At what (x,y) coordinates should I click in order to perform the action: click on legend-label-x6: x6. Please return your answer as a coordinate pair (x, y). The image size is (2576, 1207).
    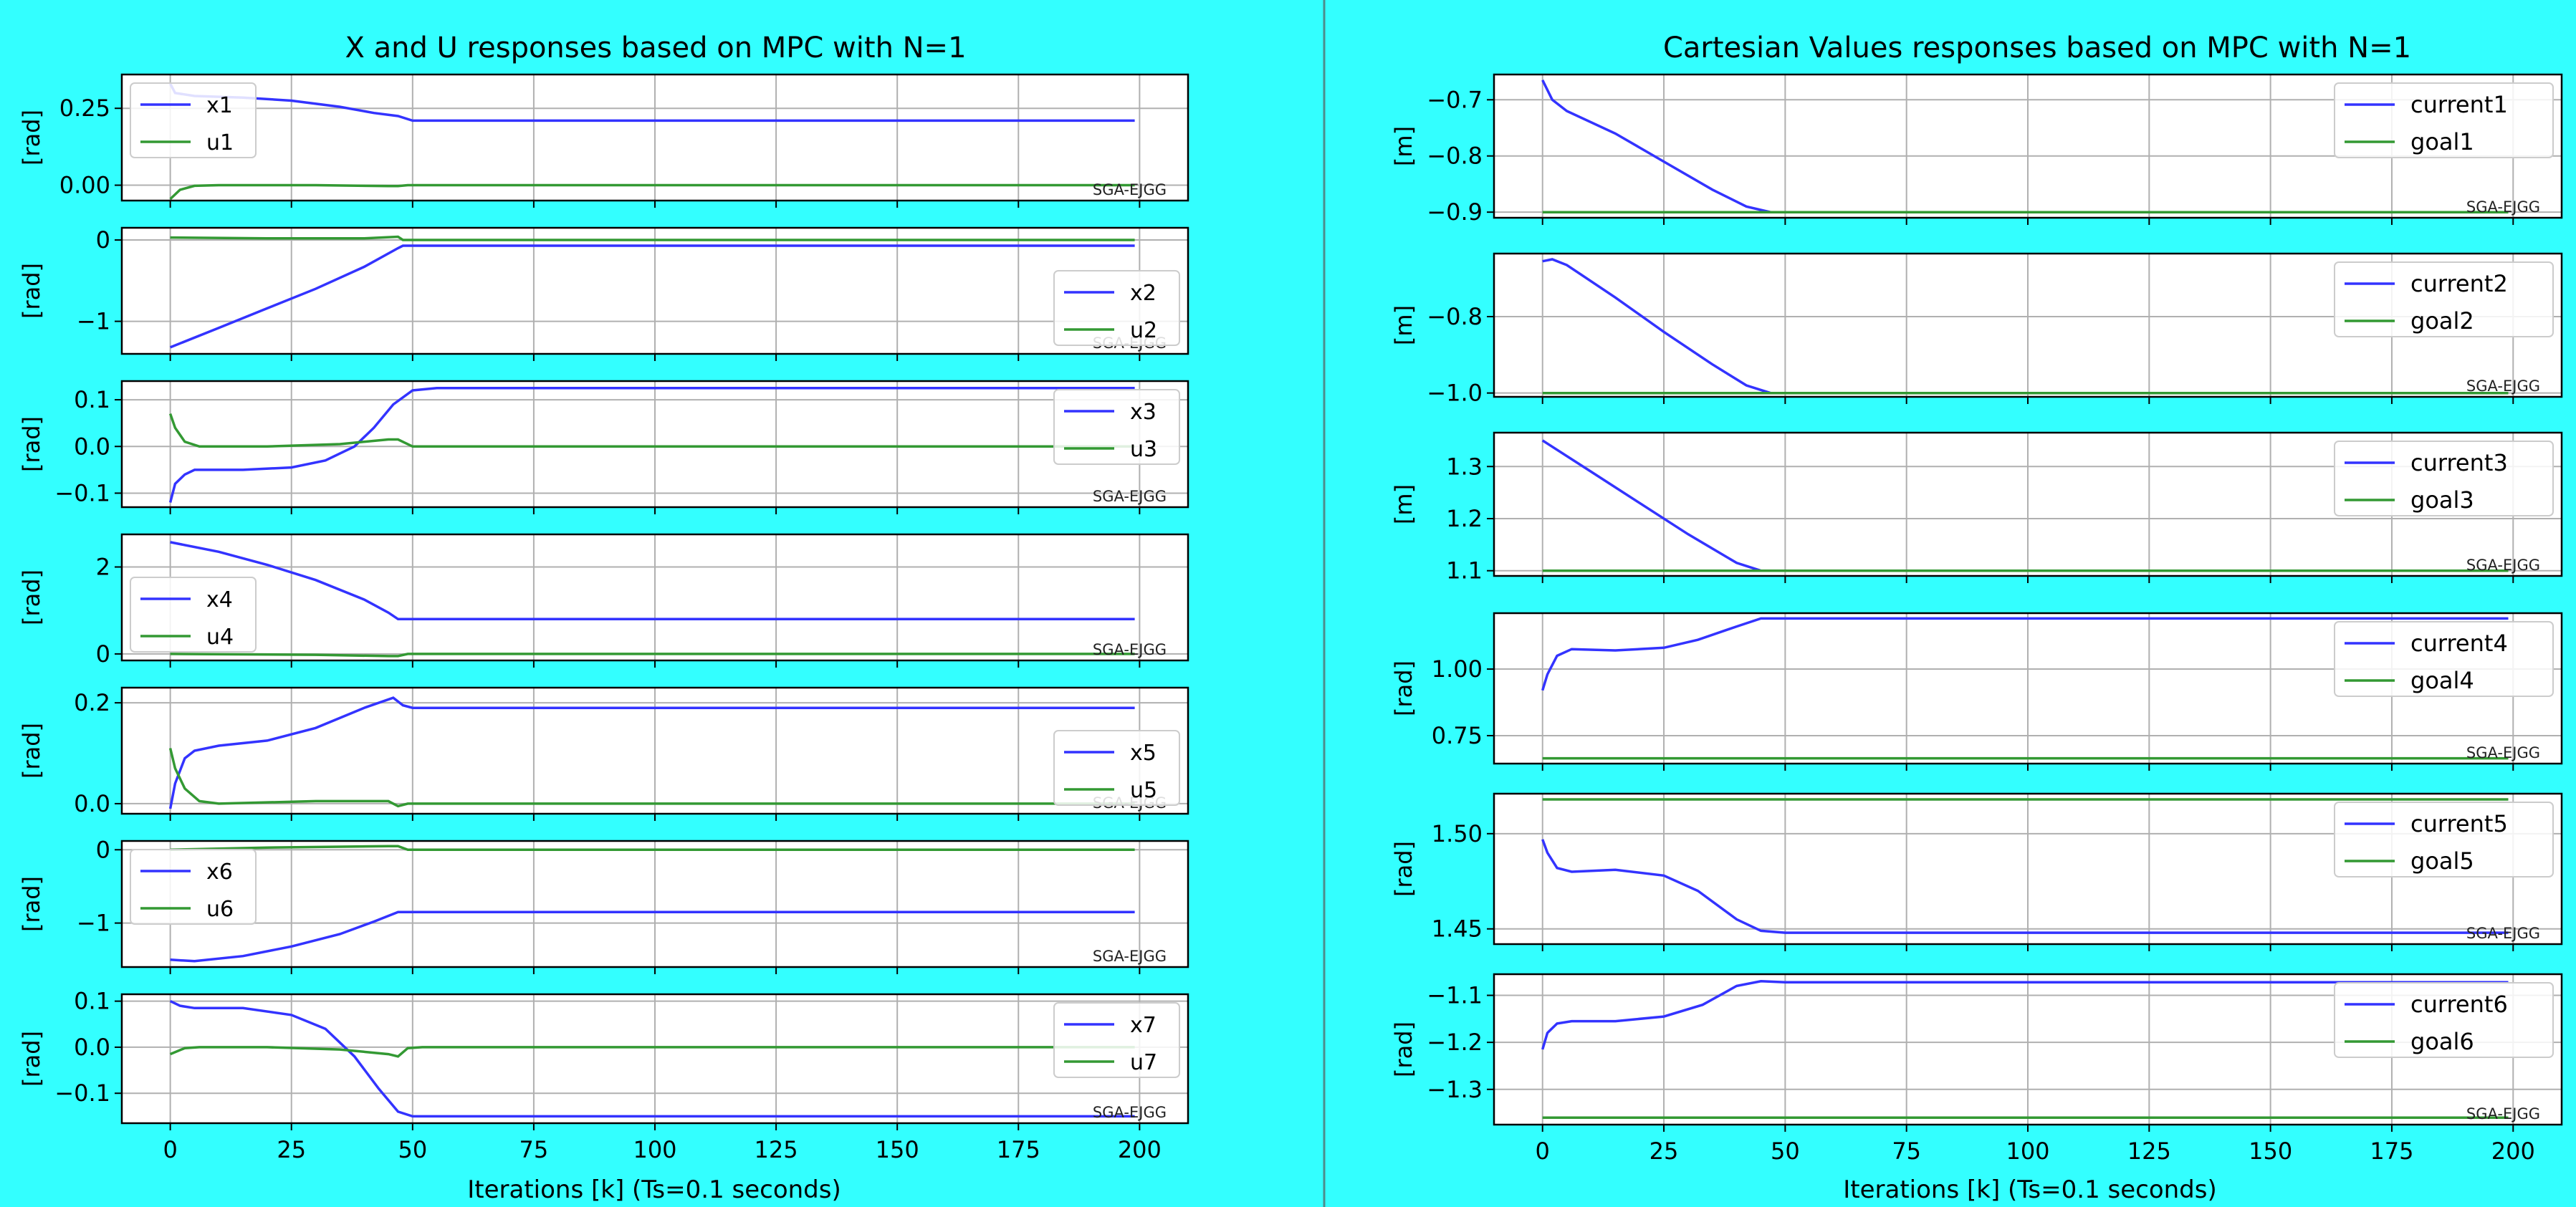
    Looking at the image, I should click on (219, 872).